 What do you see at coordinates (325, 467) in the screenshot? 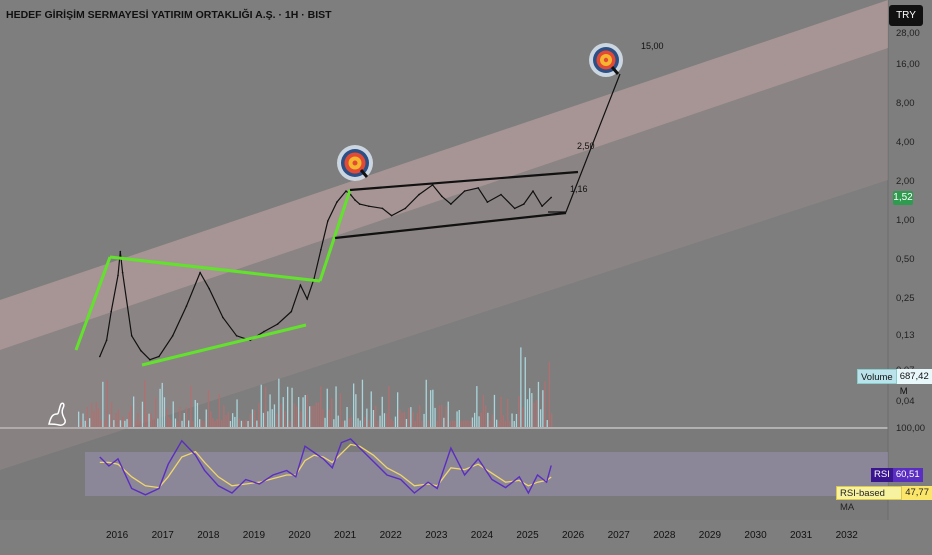
I see `rsi-line` at bounding box center [325, 467].